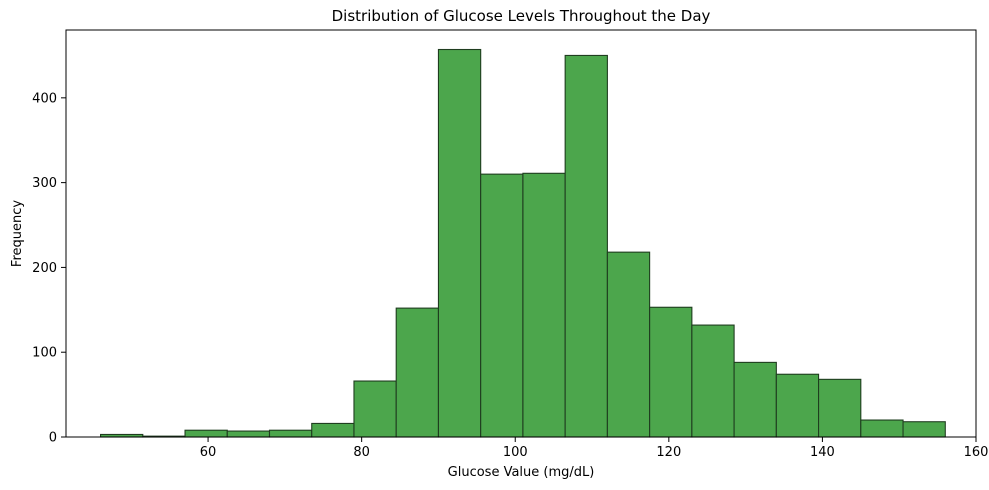 Image resolution: width=989 pixels, height=490 pixels. I want to click on y-axis-title: Frequency, so click(17, 233).